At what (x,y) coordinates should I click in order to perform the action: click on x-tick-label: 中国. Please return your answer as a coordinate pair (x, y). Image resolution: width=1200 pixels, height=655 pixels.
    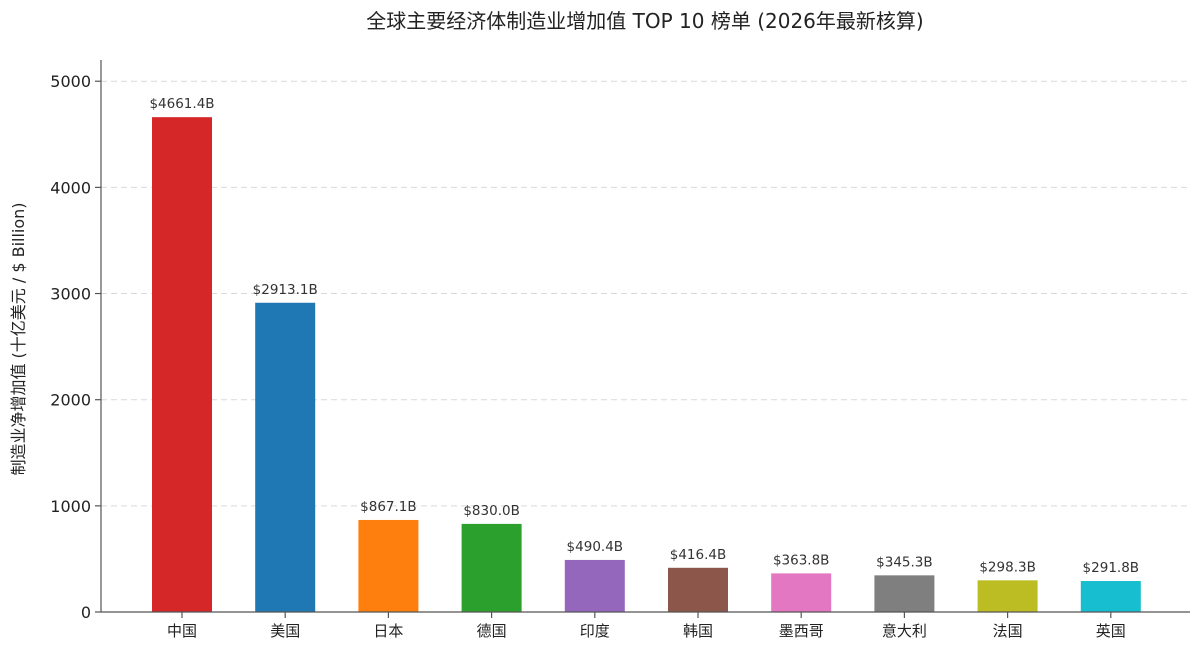
    Looking at the image, I should click on (182, 631).